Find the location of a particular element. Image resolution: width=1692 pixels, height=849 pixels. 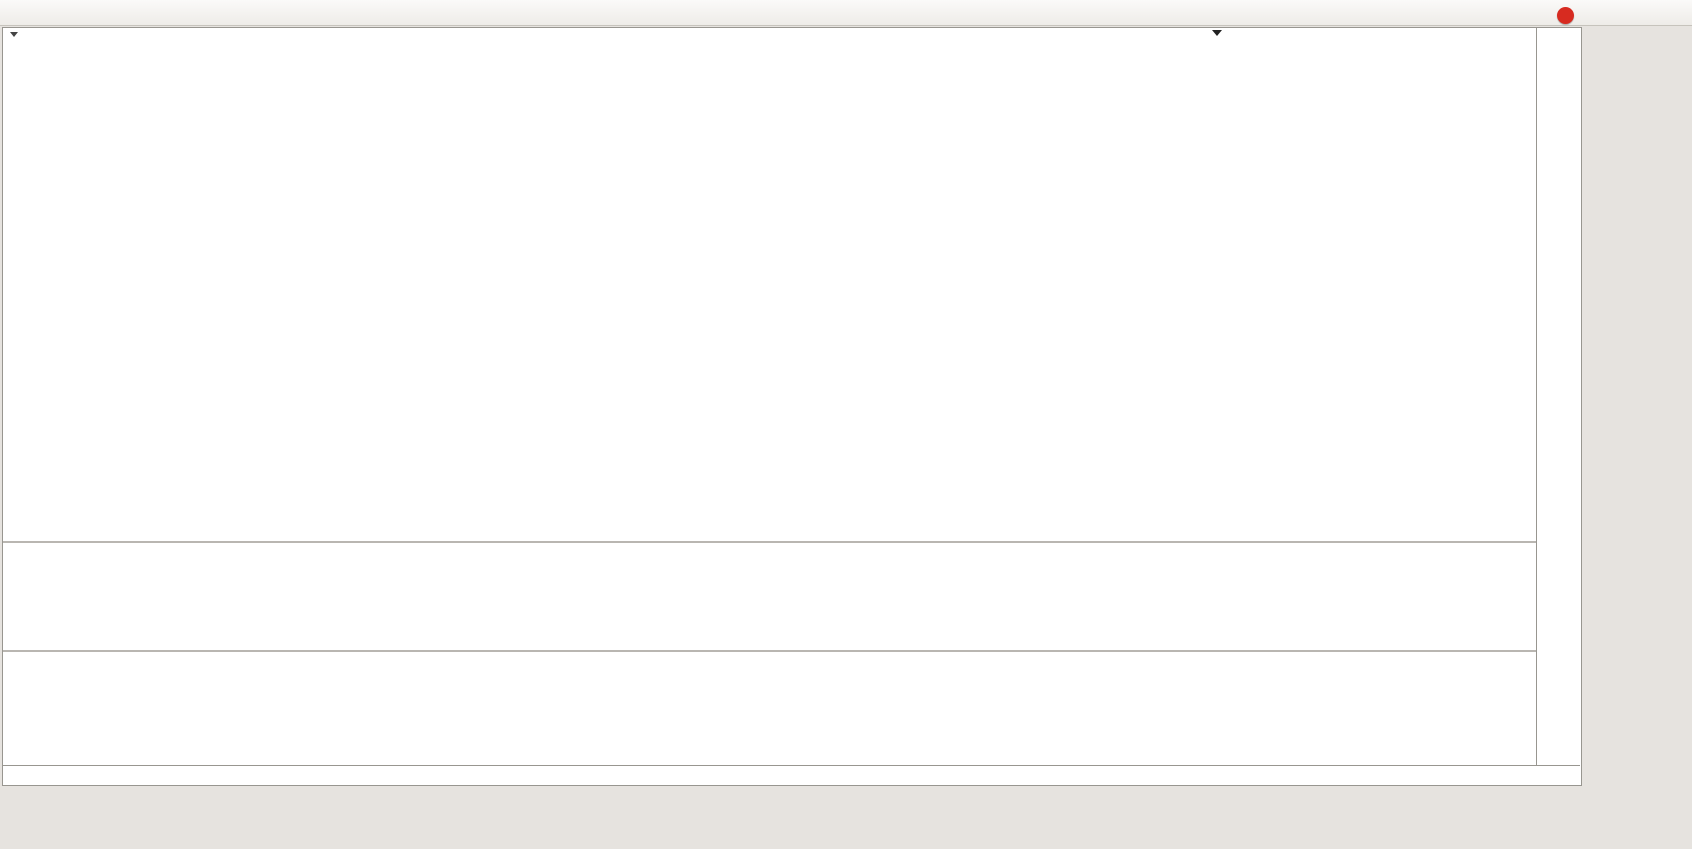

notification-badge is located at coordinates (1565, 15).